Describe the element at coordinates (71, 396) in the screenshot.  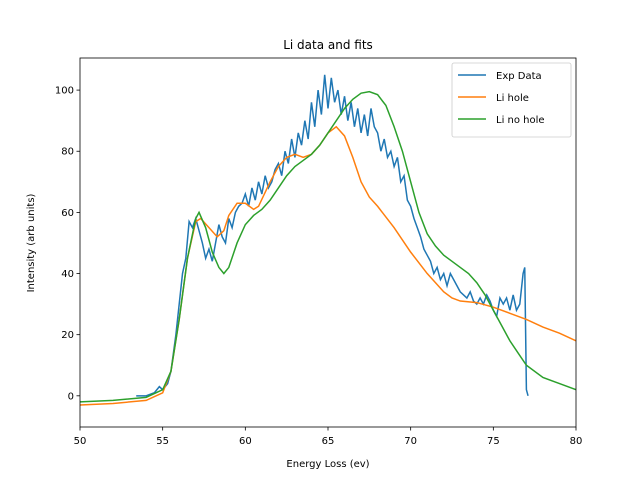
I see `y-tick-label: 0` at that location.